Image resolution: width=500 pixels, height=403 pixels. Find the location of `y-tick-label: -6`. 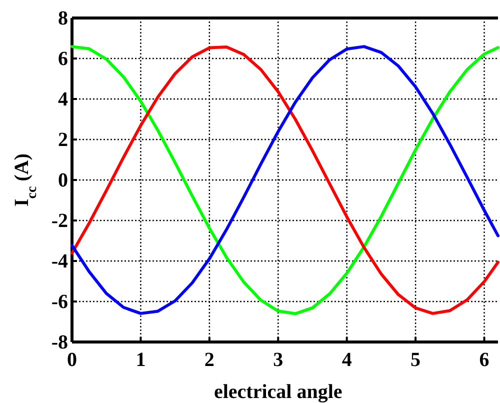

y-tick-label: -6 is located at coordinates (59, 301).